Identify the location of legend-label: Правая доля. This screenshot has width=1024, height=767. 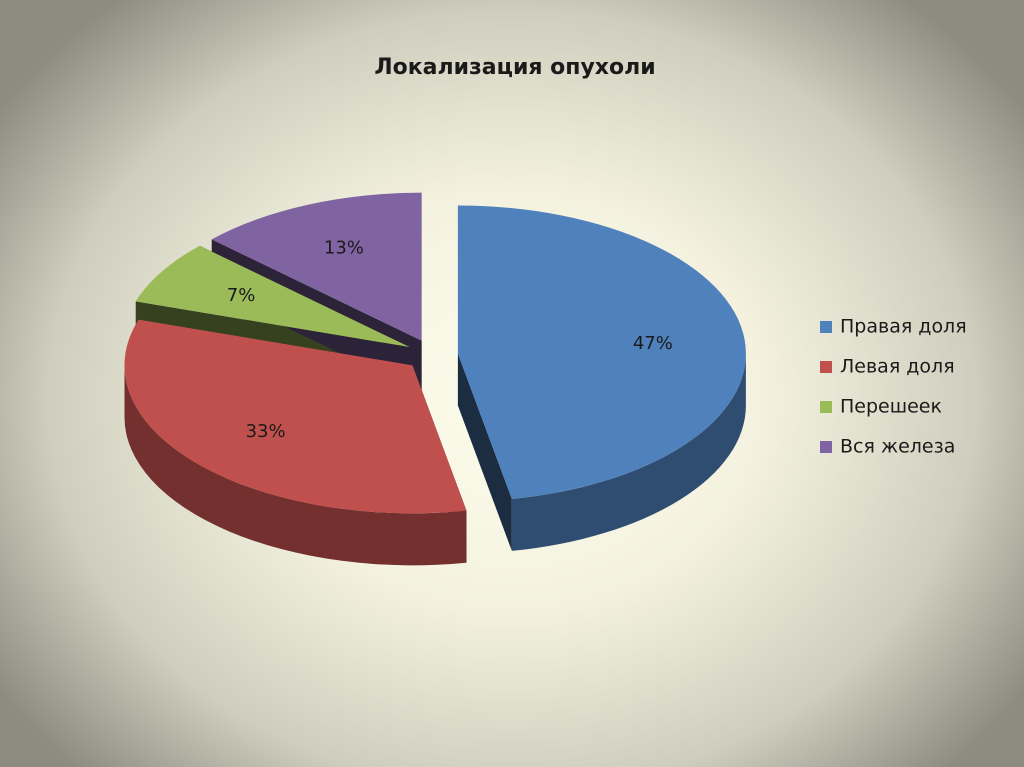
(903, 327).